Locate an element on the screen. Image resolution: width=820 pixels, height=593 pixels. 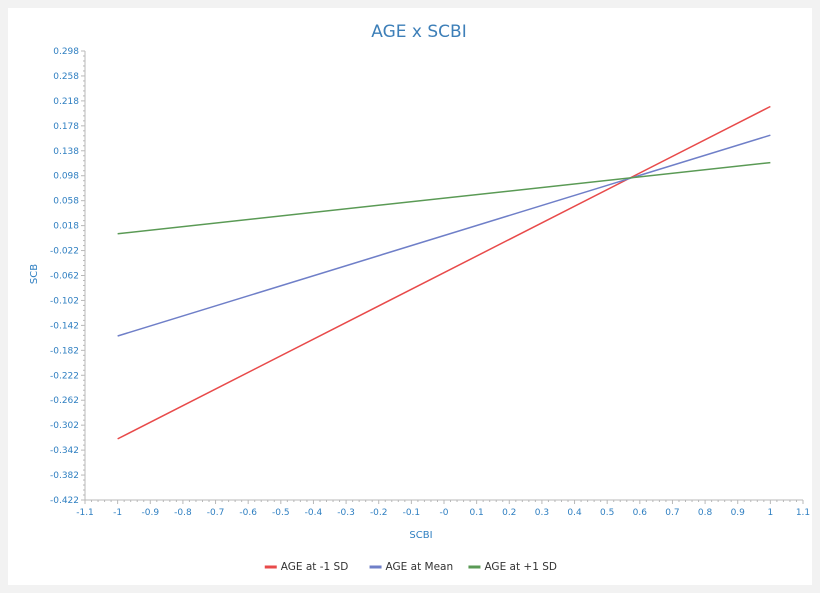
legend-label-2: AGE at Mean is located at coordinates (420, 567).